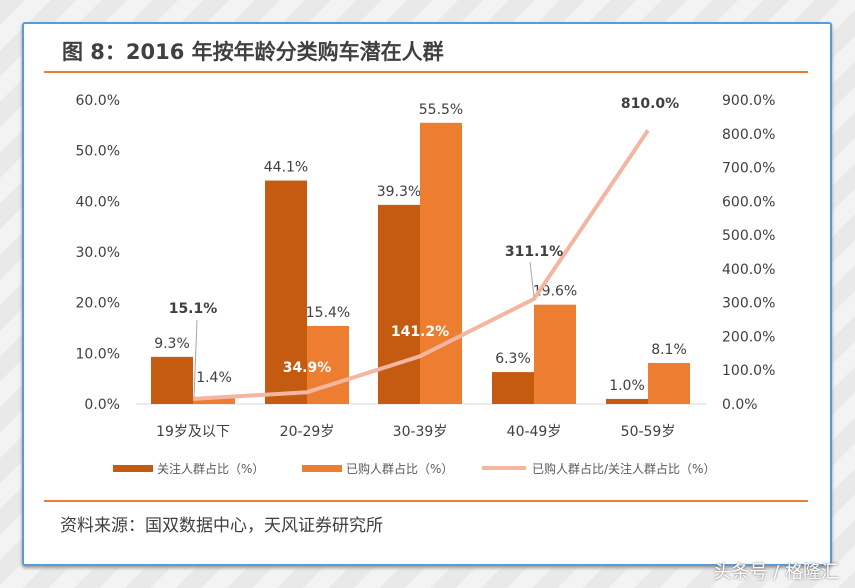 Image resolution: width=855 pixels, height=588 pixels. What do you see at coordinates (98, 304) in the screenshot?
I see `left-axis-tick: 20.0%` at bounding box center [98, 304].